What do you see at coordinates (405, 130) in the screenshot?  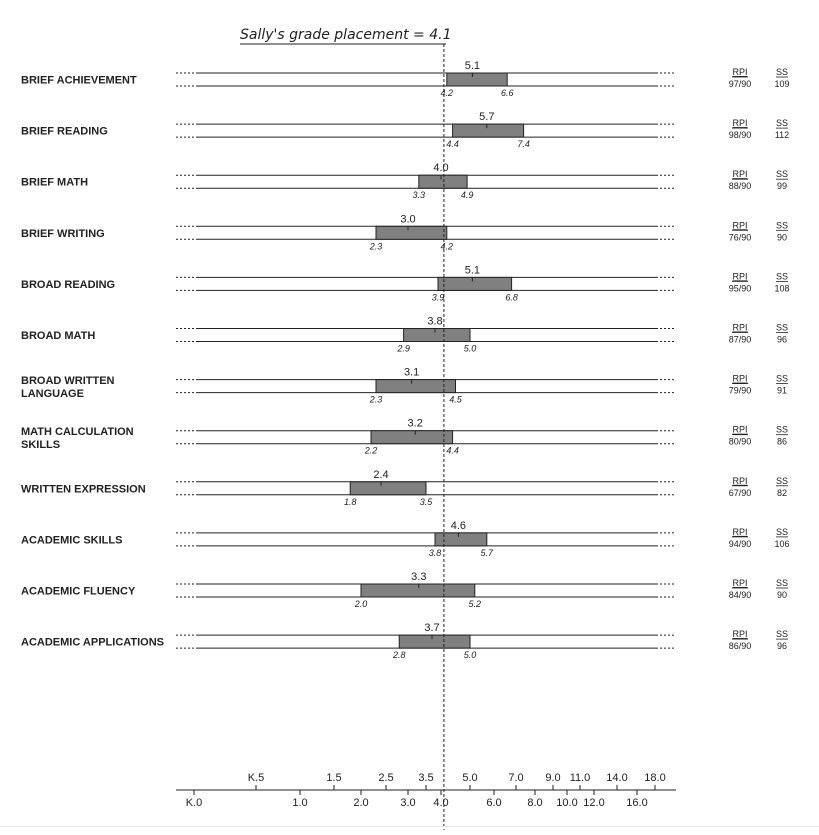 I see `score-row: BRIEF READING 5.7 4.4 7.4 RPI 98/90 SS 112` at bounding box center [405, 130].